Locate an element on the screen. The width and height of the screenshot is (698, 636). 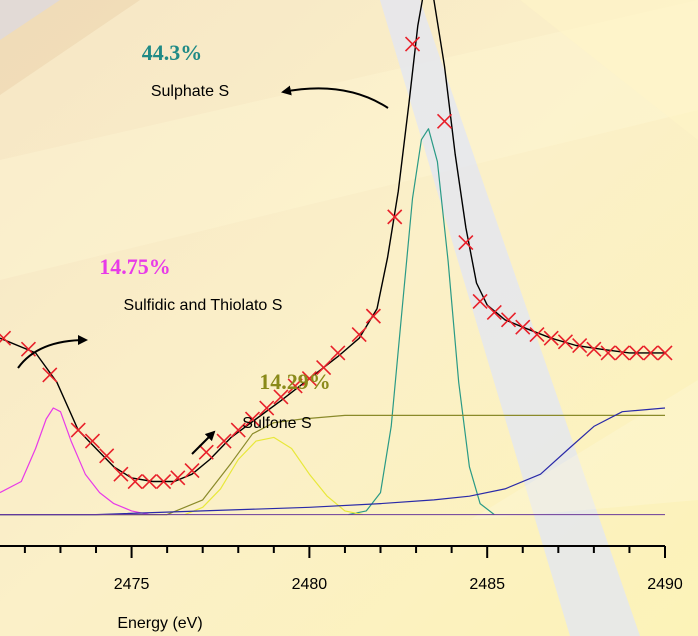
x-tick-label: 2475 is located at coordinates (132, 584).